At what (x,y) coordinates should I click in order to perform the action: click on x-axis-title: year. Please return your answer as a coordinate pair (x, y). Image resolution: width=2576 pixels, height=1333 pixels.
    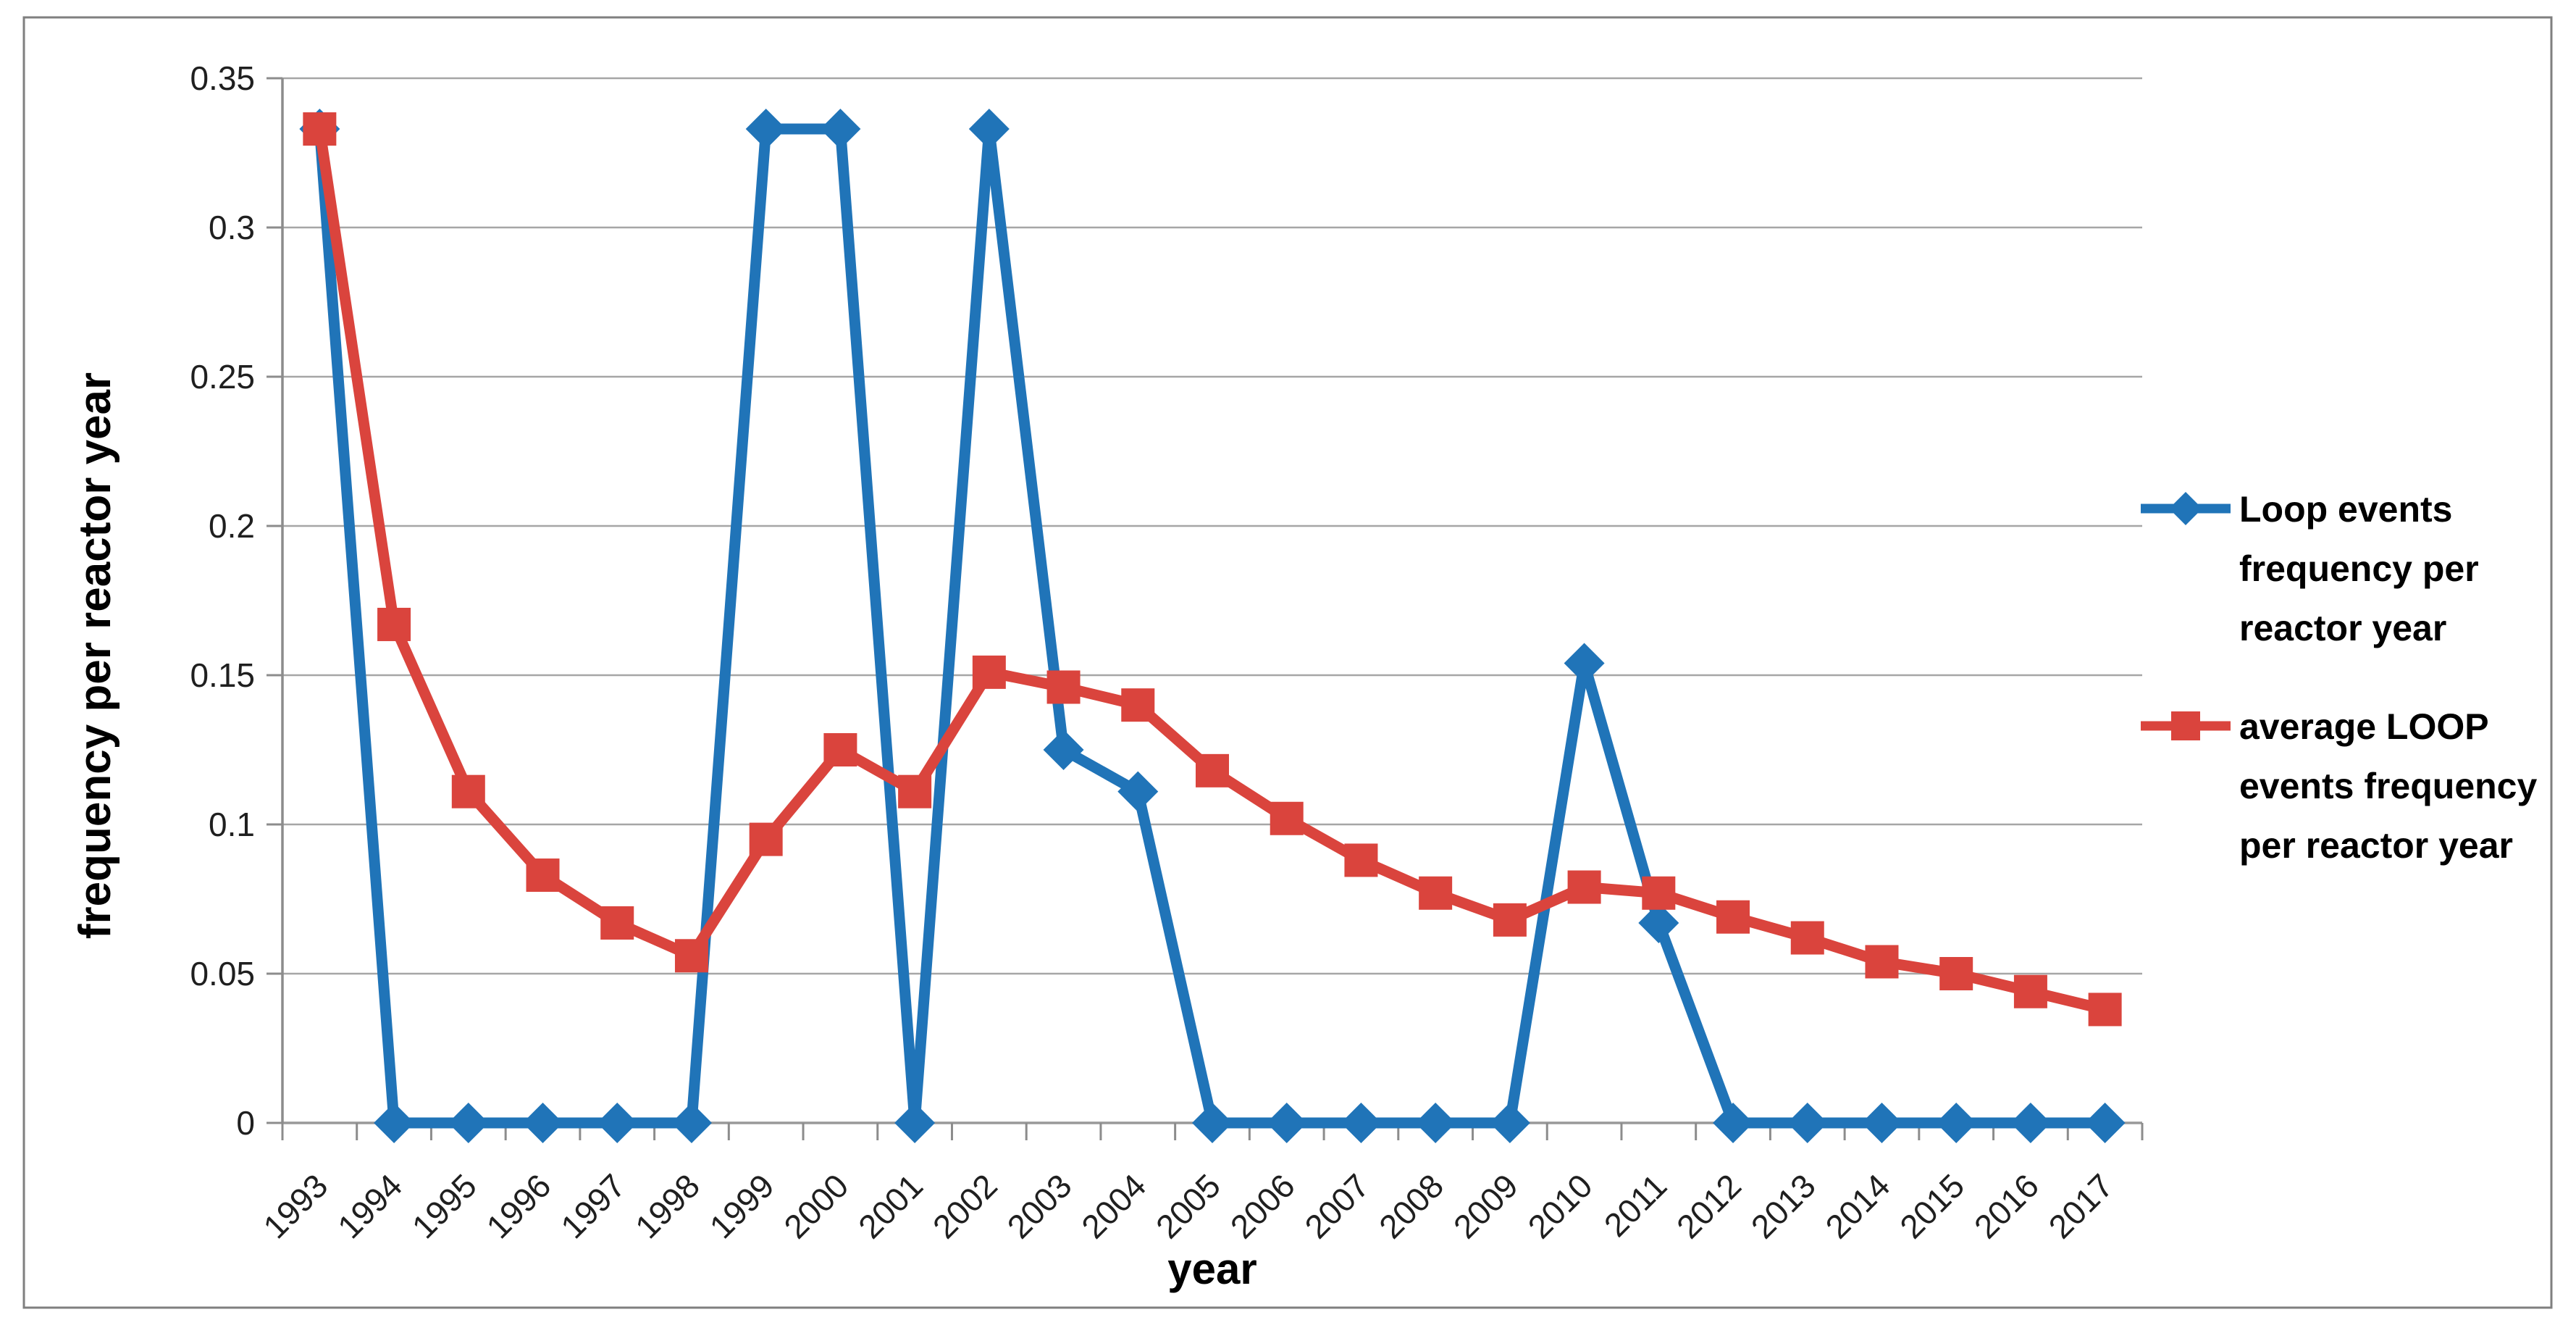
    Looking at the image, I should click on (1211, 1269).